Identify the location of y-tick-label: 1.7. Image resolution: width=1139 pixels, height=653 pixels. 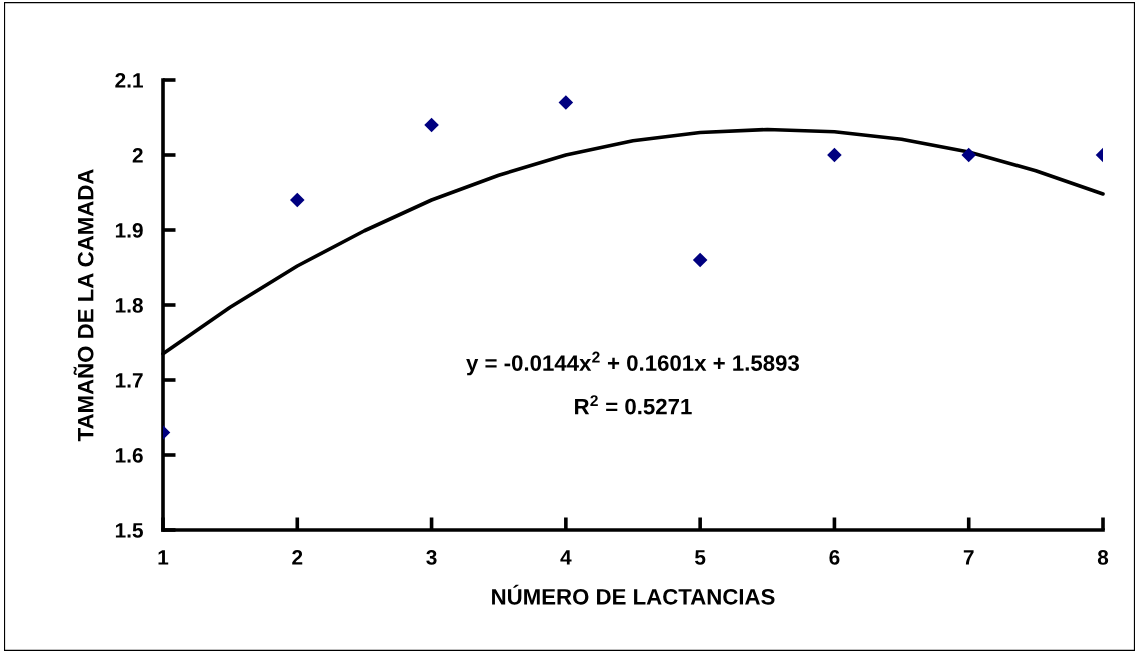
(129, 380).